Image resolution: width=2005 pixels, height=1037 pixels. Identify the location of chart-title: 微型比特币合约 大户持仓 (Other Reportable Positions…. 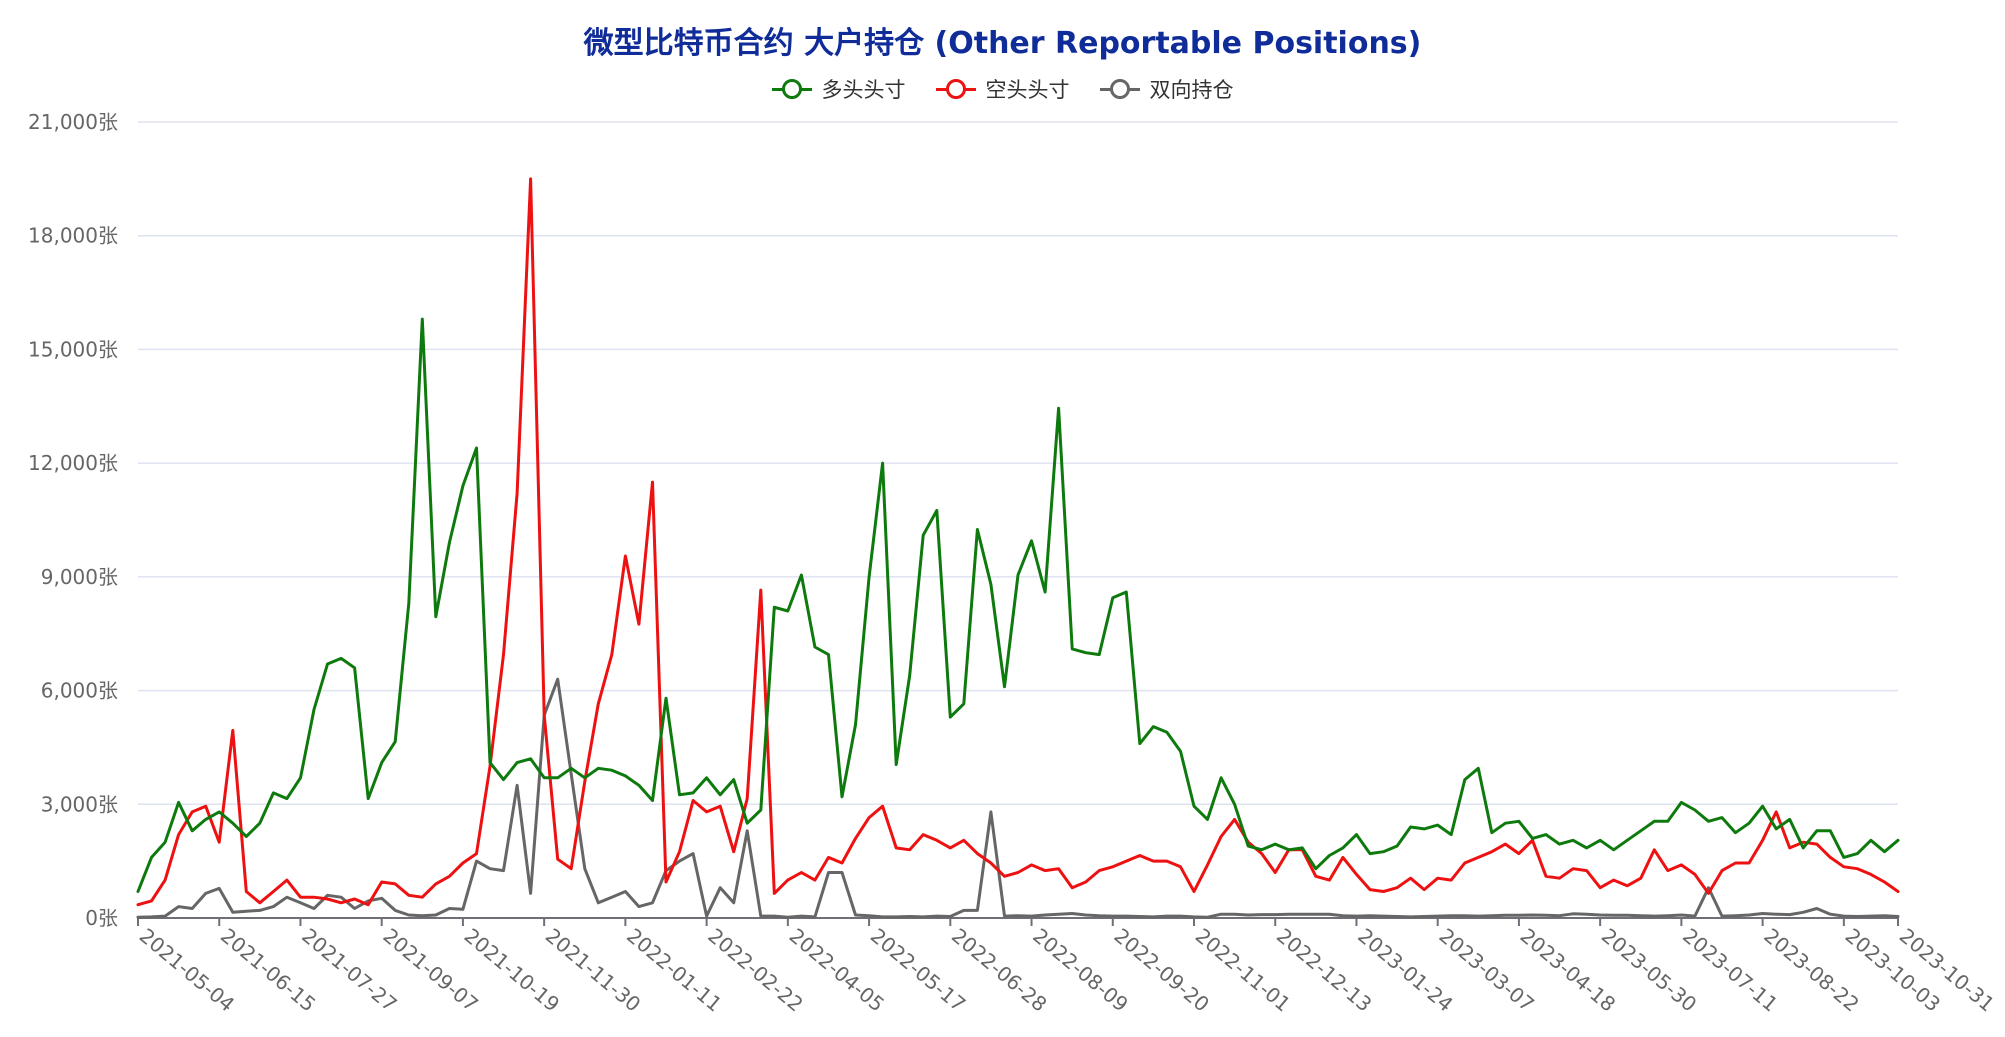
(1002, 43).